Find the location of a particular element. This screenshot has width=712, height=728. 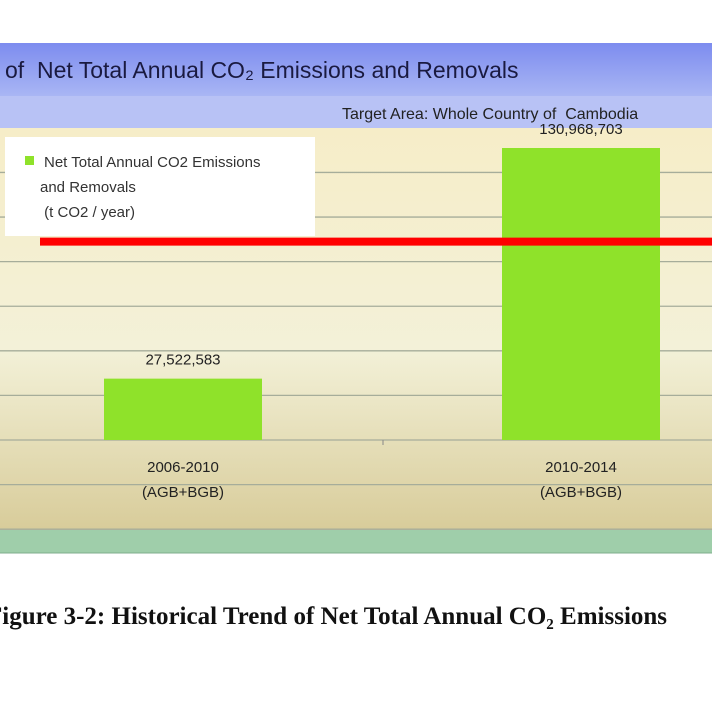

bottom-band is located at coordinates (356, 541).